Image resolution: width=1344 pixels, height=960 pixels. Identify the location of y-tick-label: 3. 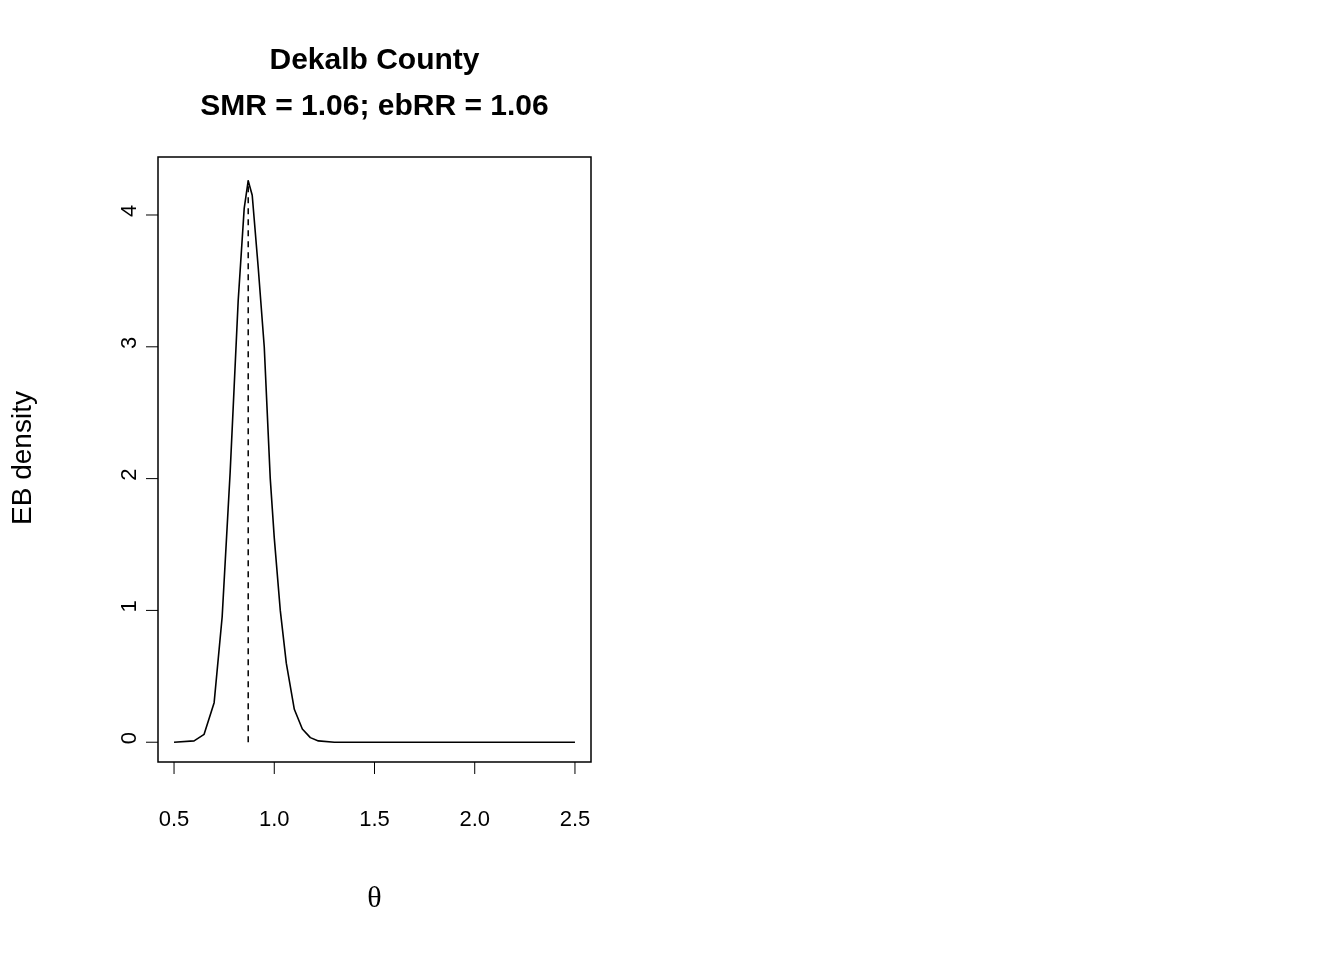
(128, 342).